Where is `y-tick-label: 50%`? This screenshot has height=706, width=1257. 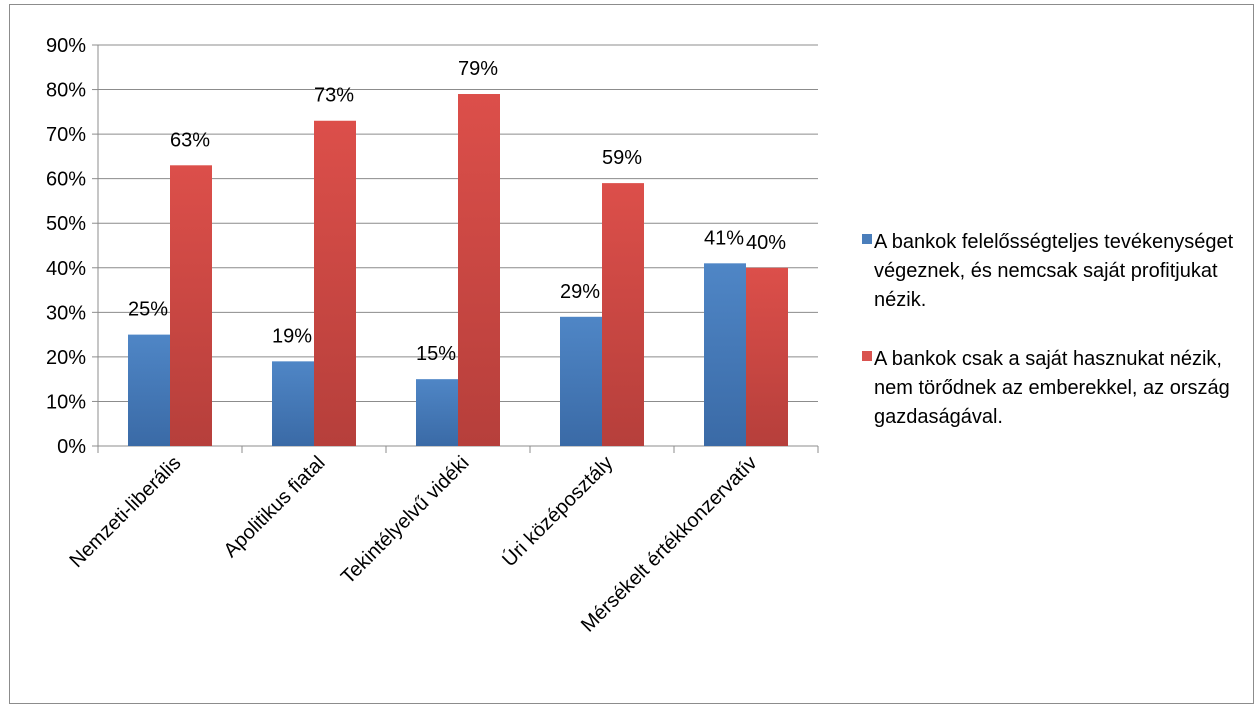
y-tick-label: 50% is located at coordinates (66, 224).